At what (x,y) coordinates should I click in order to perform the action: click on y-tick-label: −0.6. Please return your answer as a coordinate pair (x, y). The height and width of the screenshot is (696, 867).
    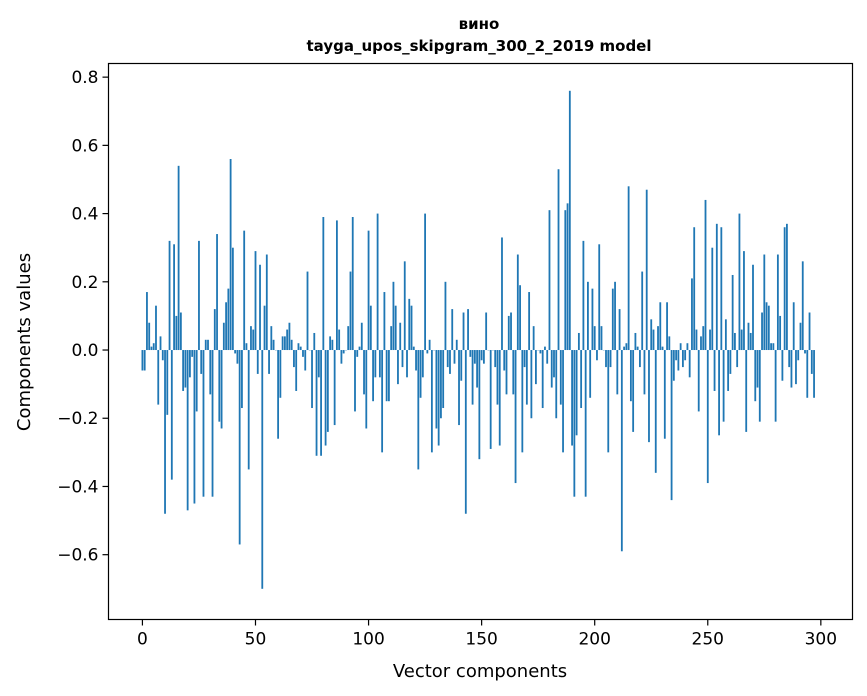
    Looking at the image, I should click on (77, 556).